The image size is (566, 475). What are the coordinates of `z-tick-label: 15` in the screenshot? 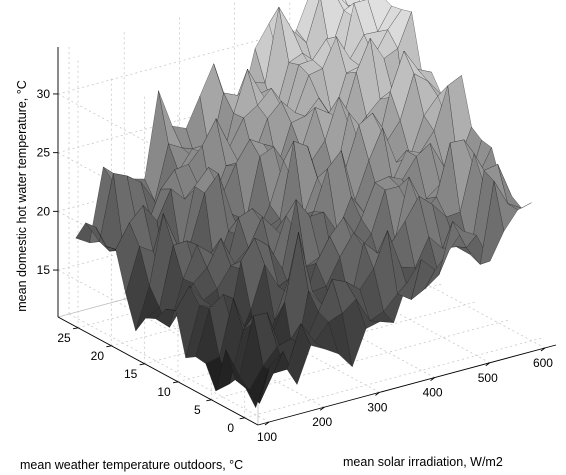 It's located at (44, 270).